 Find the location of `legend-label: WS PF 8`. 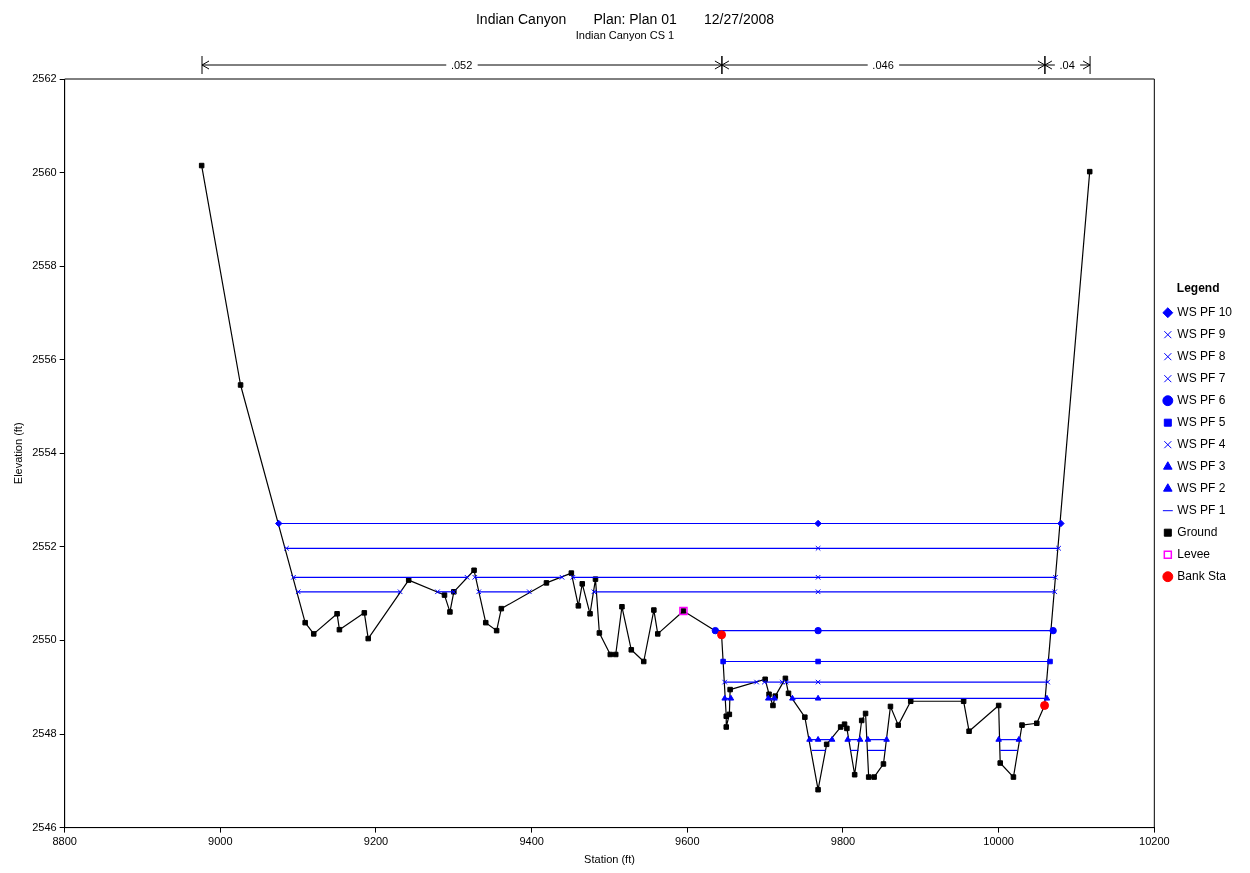

legend-label: WS PF 8 is located at coordinates (1201, 356).